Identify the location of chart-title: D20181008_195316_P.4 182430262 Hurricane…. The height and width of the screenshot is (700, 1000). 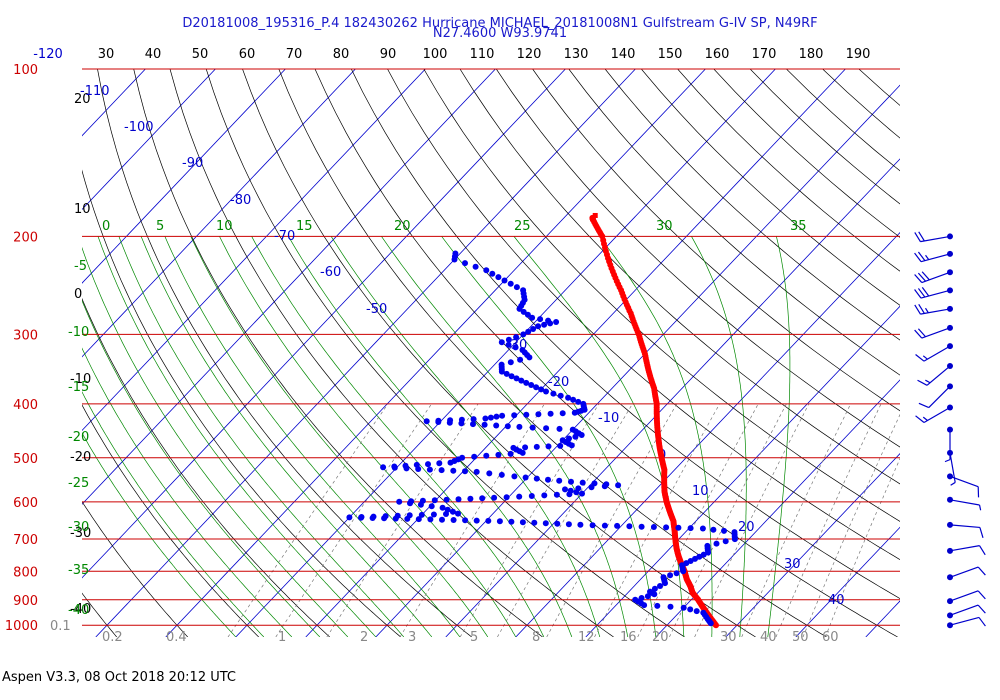
(500, 23).